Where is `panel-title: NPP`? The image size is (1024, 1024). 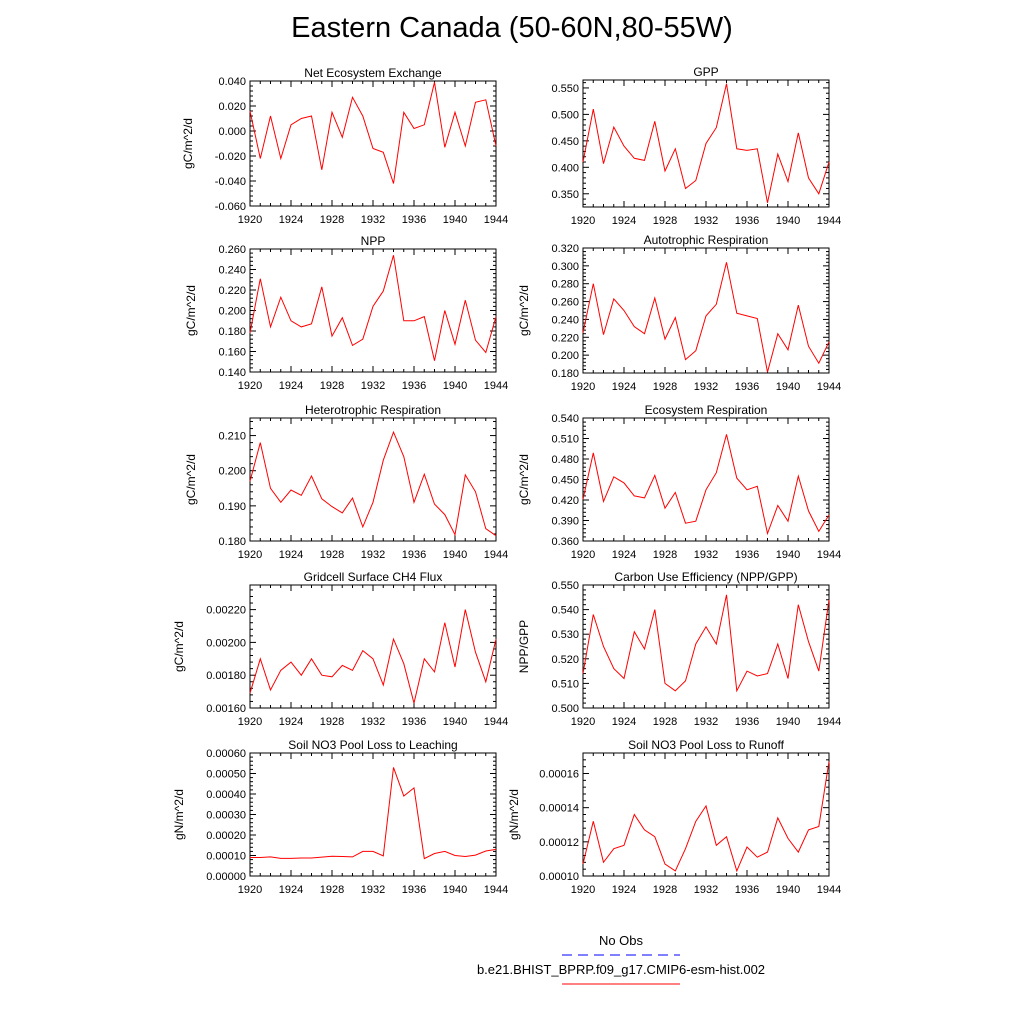
panel-title: NPP is located at coordinates (373, 241).